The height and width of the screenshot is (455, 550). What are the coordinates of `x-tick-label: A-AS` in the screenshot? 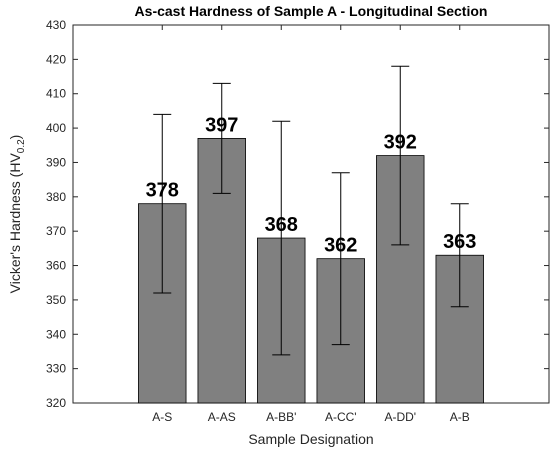 It's located at (222, 417).